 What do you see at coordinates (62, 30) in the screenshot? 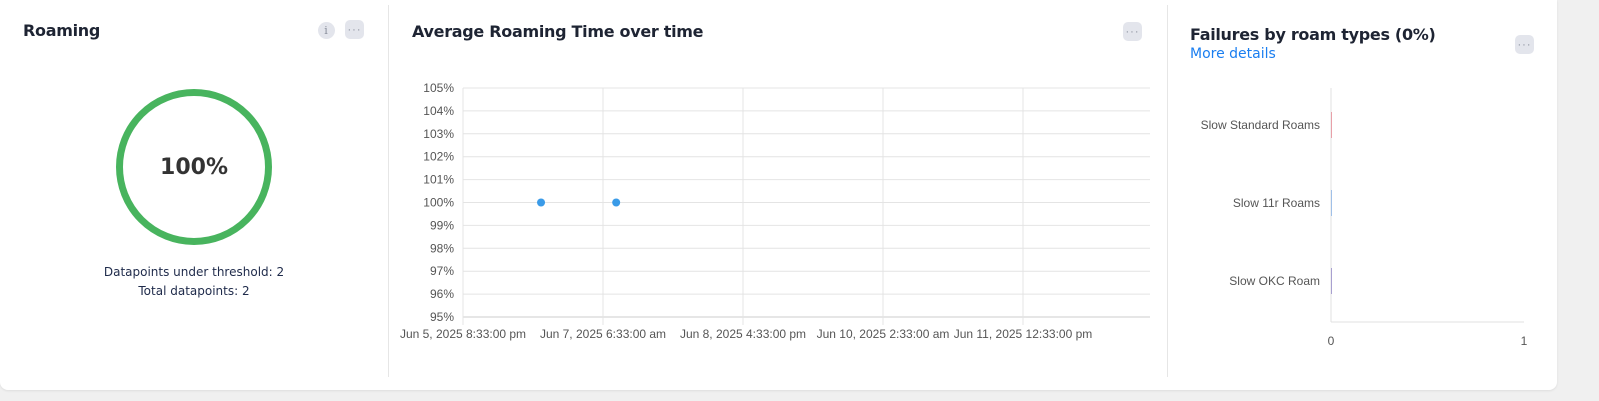
I see `roaming-title: Roaming` at bounding box center [62, 30].